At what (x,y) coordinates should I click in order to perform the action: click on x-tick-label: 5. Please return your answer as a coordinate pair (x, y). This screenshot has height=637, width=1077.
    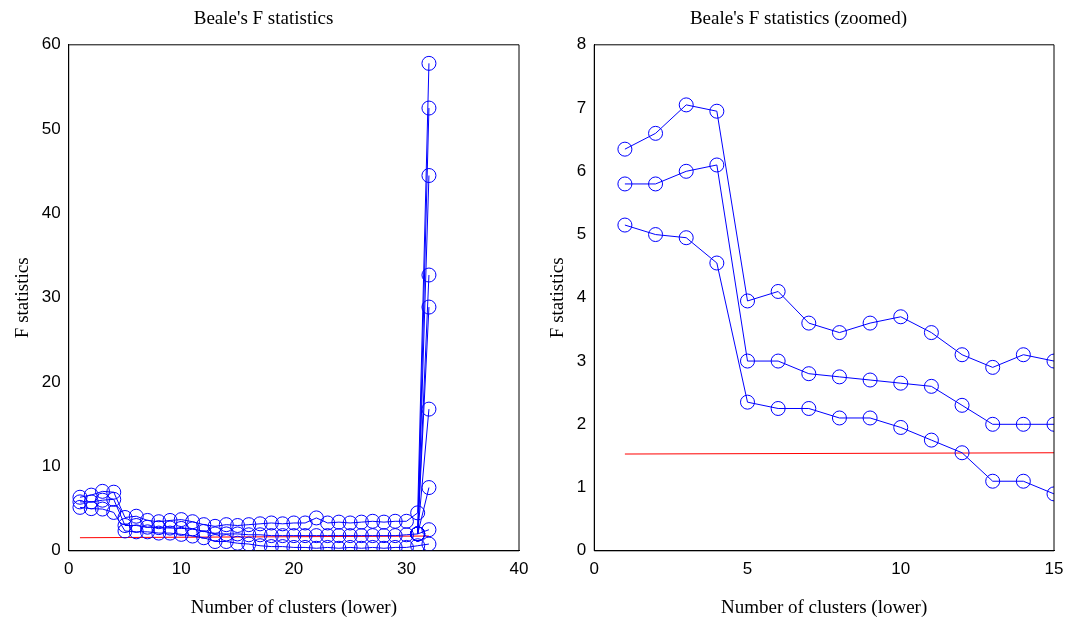
    Looking at the image, I should click on (747, 568).